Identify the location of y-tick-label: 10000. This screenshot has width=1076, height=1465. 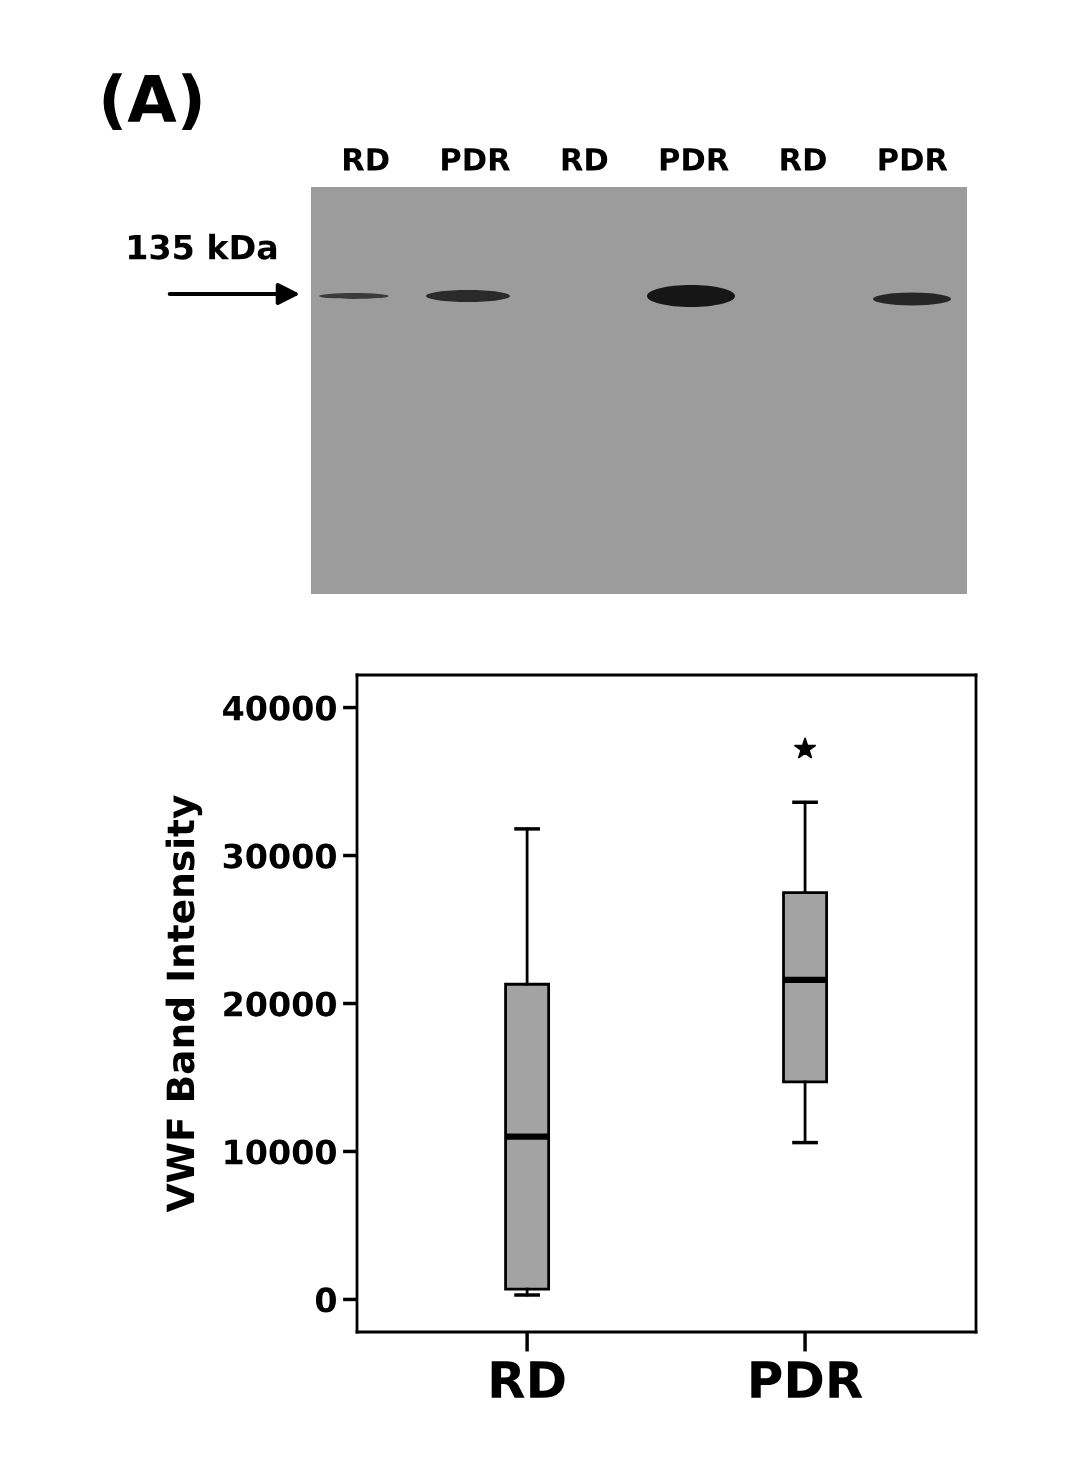
(280, 1152).